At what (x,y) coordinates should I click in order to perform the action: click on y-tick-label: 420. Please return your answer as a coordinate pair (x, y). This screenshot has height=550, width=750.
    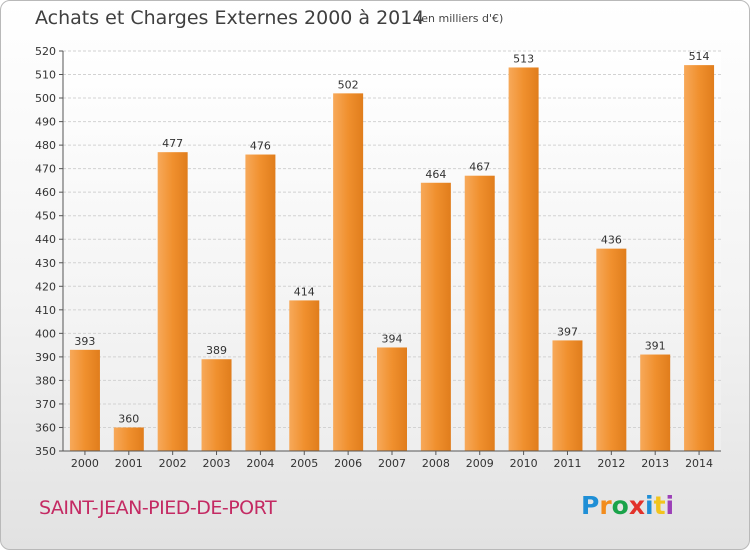
    Looking at the image, I should click on (45, 286).